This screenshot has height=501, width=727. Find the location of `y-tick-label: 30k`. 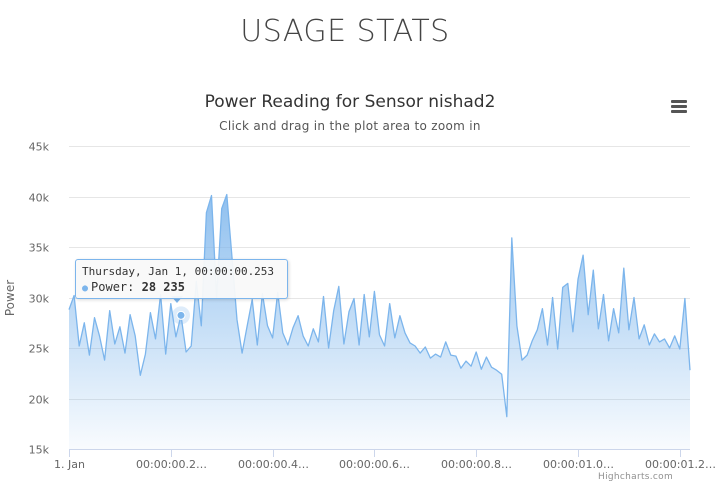

y-tick-label: 30k is located at coordinates (39, 299).